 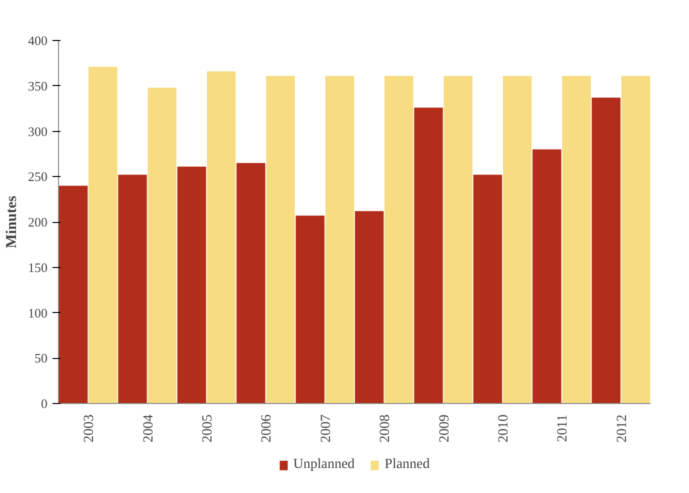 What do you see at coordinates (90, 428) in the screenshot?
I see `x-tick-label: 2003` at bounding box center [90, 428].